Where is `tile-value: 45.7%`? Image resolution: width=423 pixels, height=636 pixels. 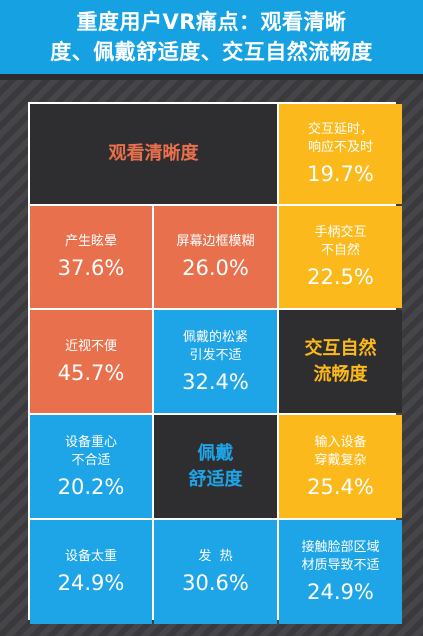 tile-value: 45.7% is located at coordinates (91, 372).